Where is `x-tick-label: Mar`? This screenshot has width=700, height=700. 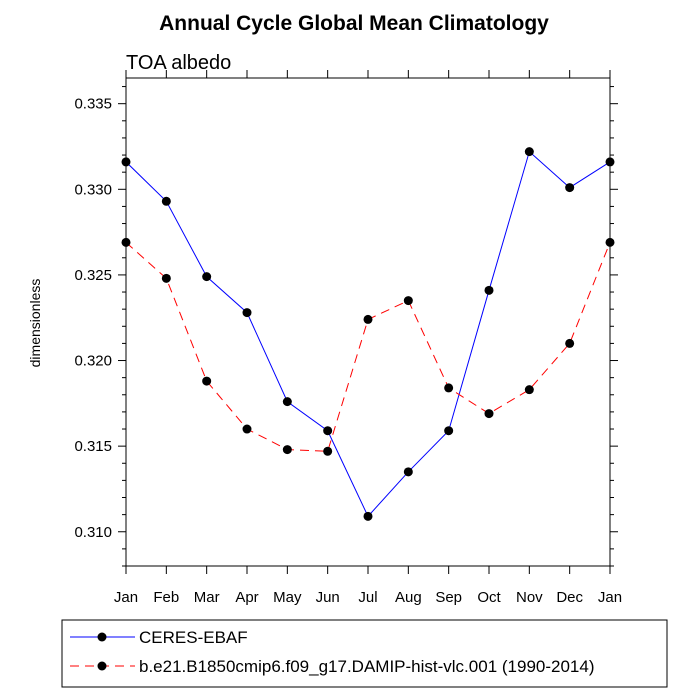 x-tick-label: Mar is located at coordinates (207, 597).